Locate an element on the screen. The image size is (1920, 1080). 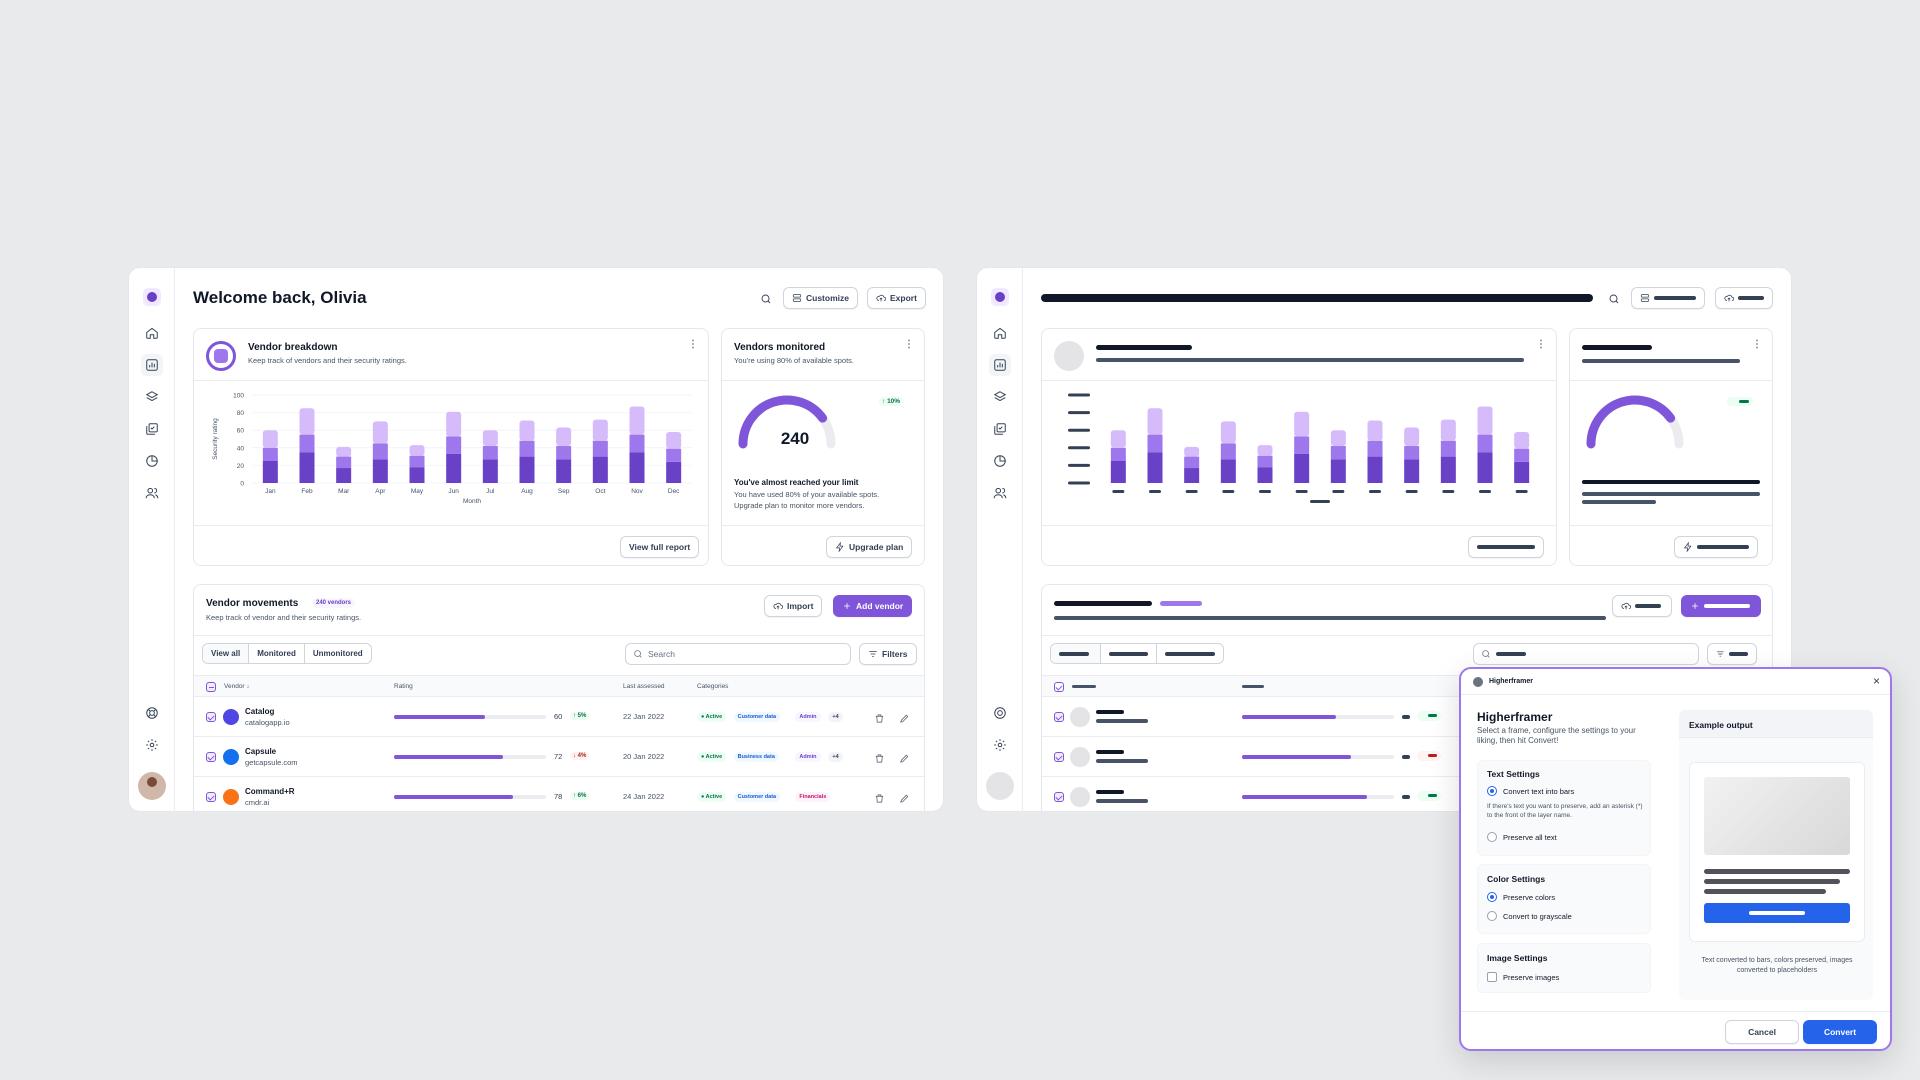
category-chip: Admin is located at coordinates (808, 757).